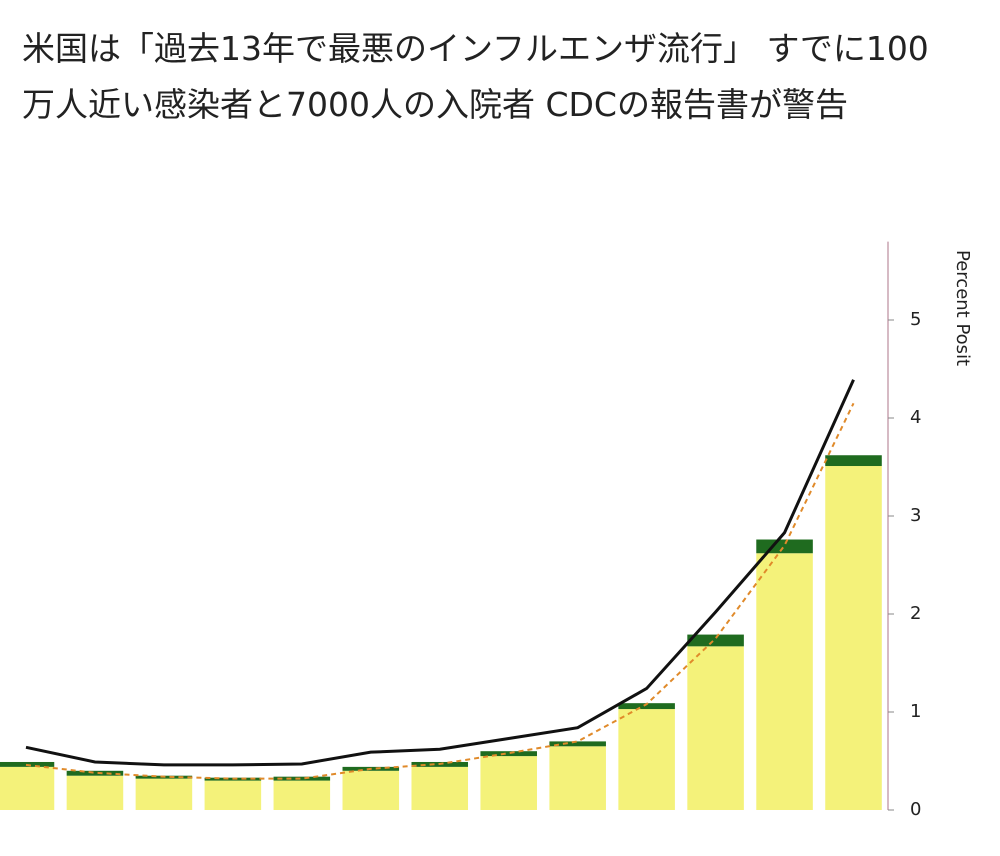  I want to click on headline: 万人近い感染者と7000人の入院者 CDCの報告書が警告, so click(435, 104).